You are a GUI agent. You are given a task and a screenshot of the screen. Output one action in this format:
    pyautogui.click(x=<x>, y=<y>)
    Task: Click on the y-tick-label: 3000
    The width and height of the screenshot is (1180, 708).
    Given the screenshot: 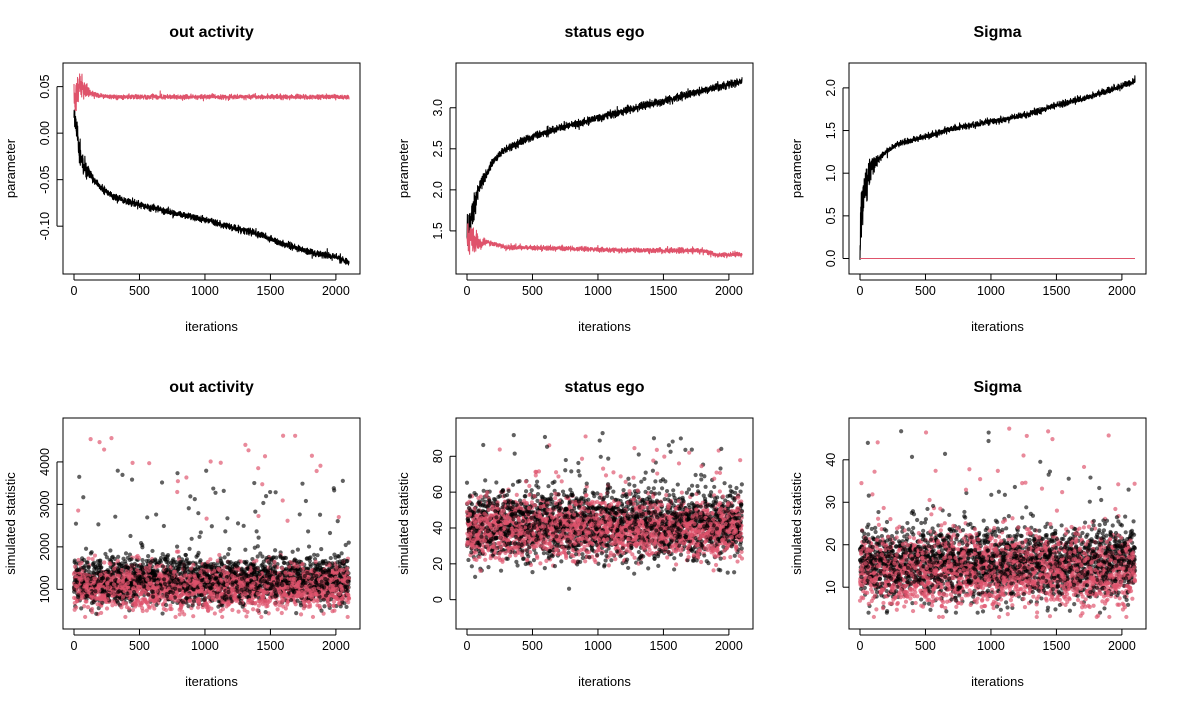 What is the action you would take?
    pyautogui.click(x=45, y=504)
    